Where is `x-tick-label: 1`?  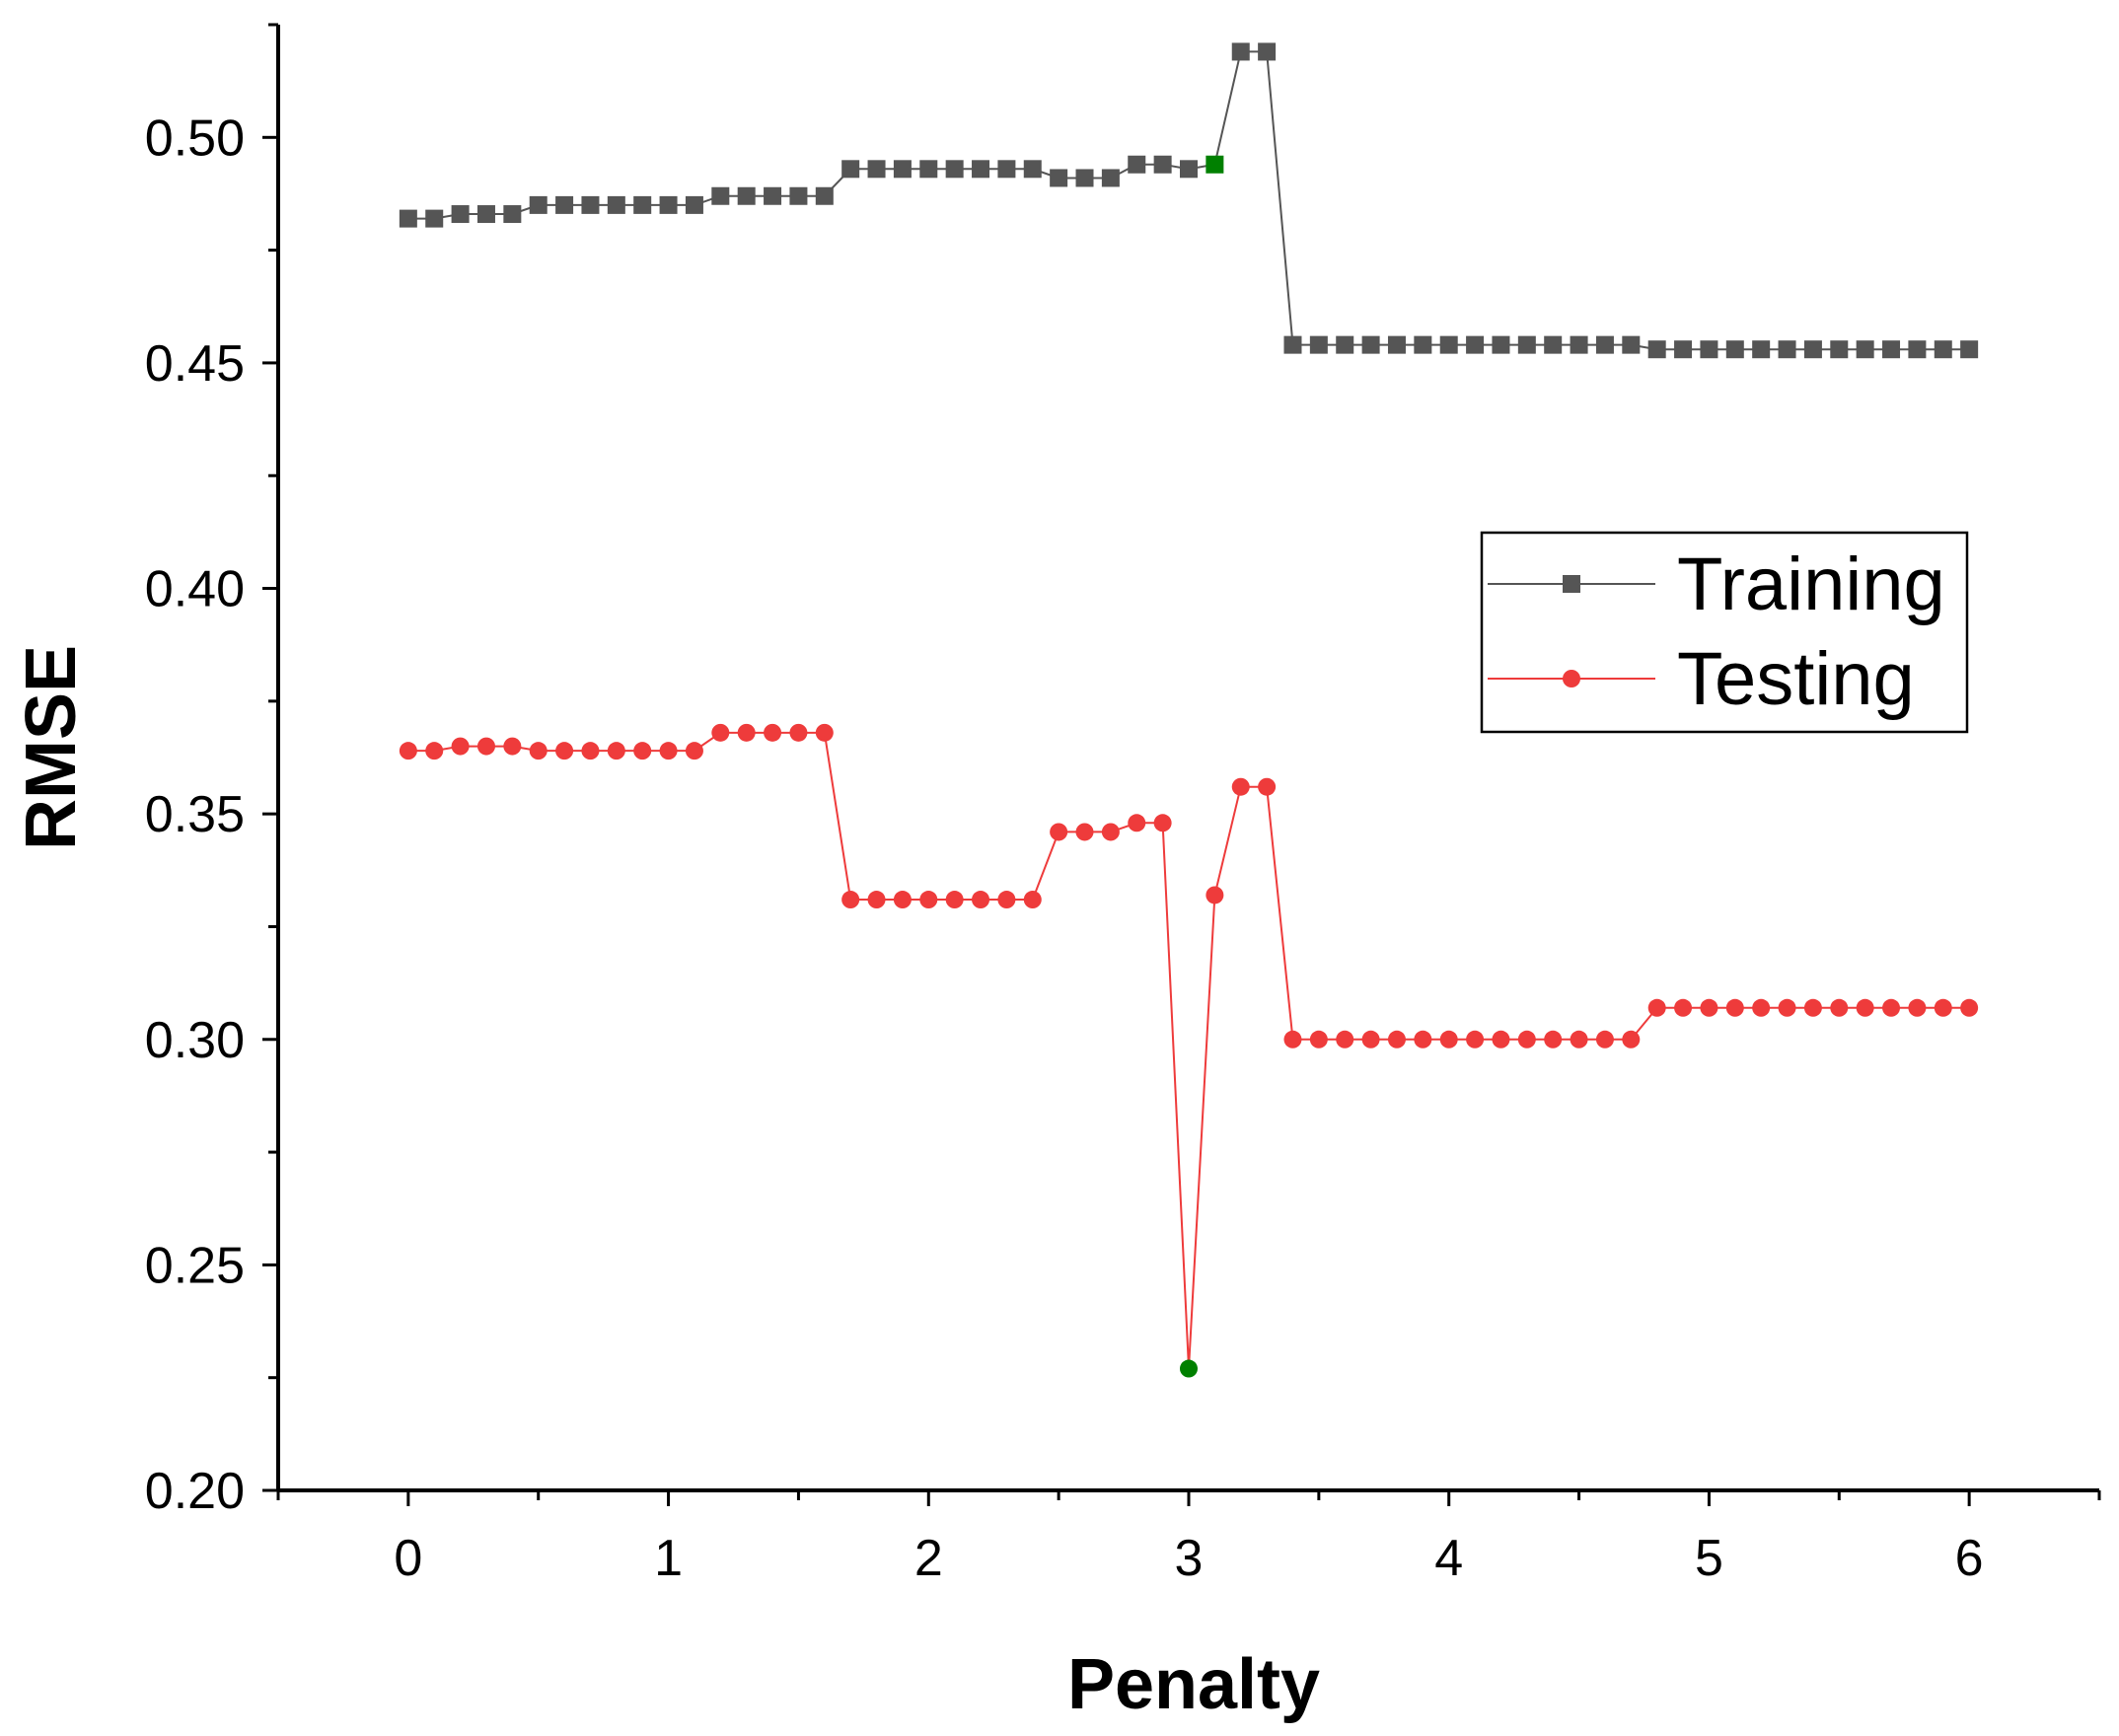
x-tick-label: 1 is located at coordinates (668, 1558).